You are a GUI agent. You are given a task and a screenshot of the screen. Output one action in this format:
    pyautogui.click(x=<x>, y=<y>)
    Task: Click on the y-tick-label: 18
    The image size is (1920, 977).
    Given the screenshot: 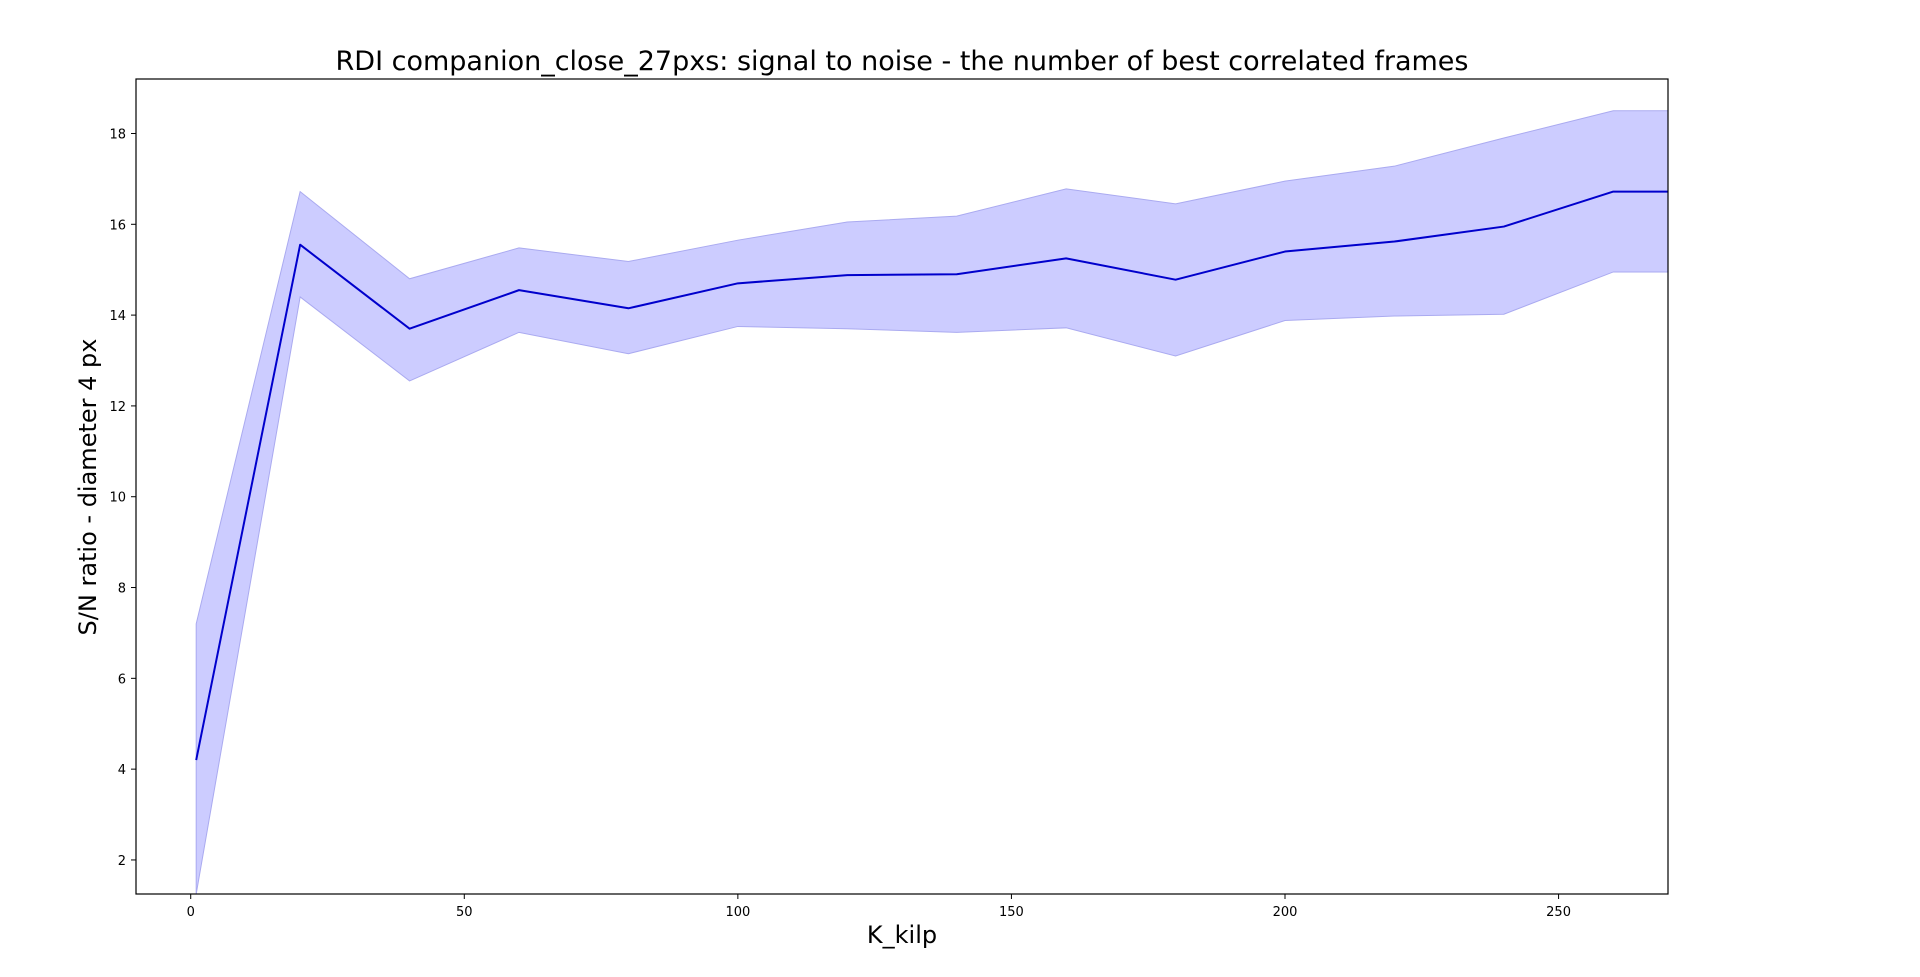 What is the action you would take?
    pyautogui.click(x=117, y=134)
    